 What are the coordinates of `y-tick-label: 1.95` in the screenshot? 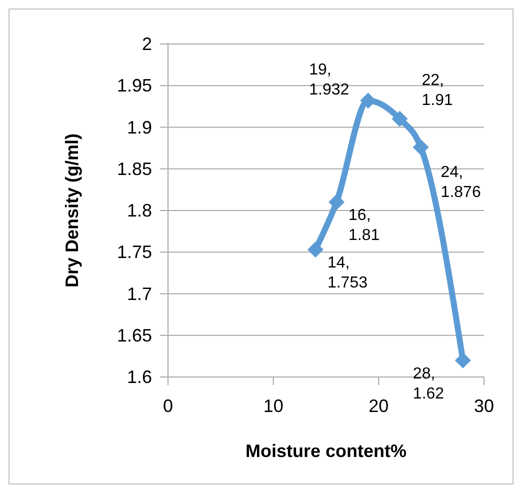 It's located at (134, 86).